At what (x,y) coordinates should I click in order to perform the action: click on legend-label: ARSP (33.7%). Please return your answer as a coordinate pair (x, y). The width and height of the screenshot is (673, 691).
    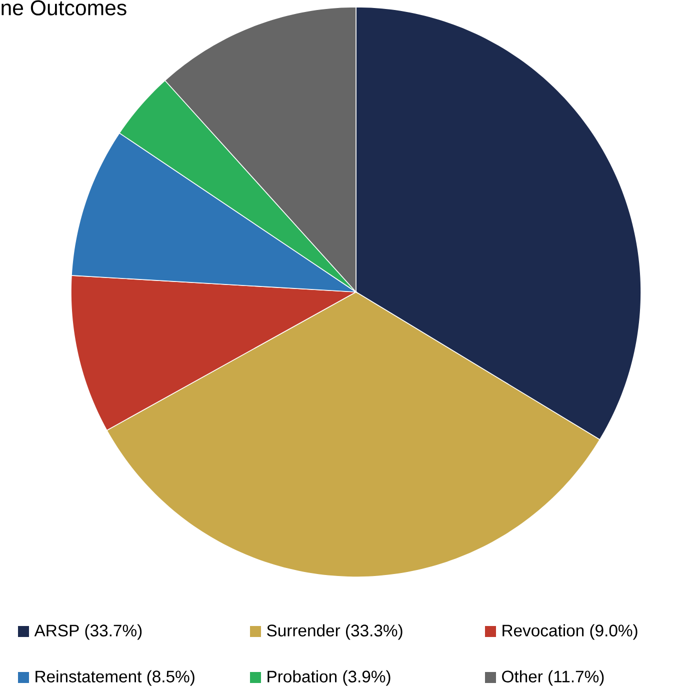
    Looking at the image, I should click on (88, 632).